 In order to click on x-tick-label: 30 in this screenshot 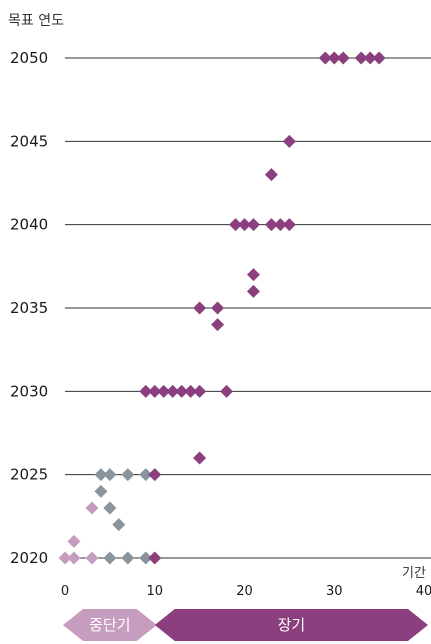, I will do `click(334, 591)`.